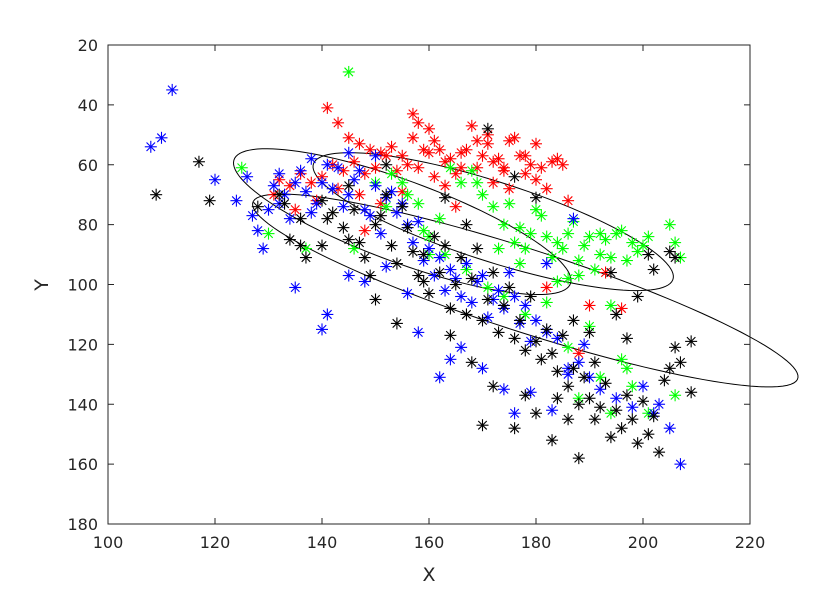 The image size is (830, 594). What do you see at coordinates (536, 542) in the screenshot?
I see `x-tick-label: 180` at bounding box center [536, 542].